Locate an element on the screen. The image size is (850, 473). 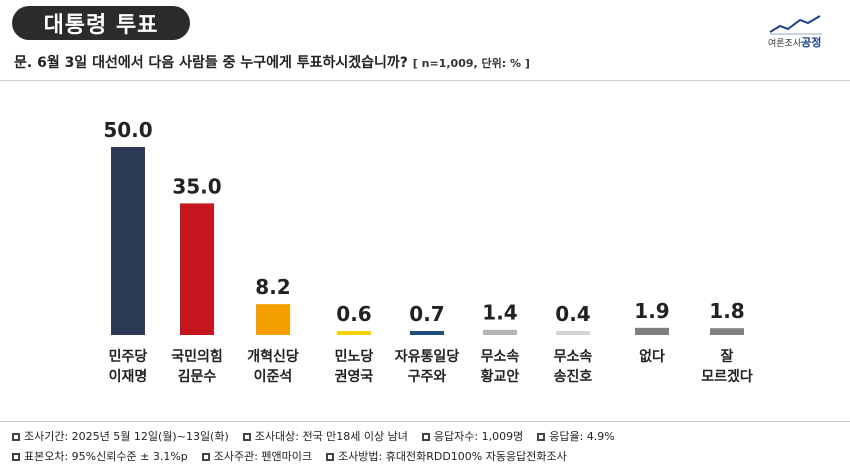
value-label-8: 1.8 is located at coordinates (726, 311).